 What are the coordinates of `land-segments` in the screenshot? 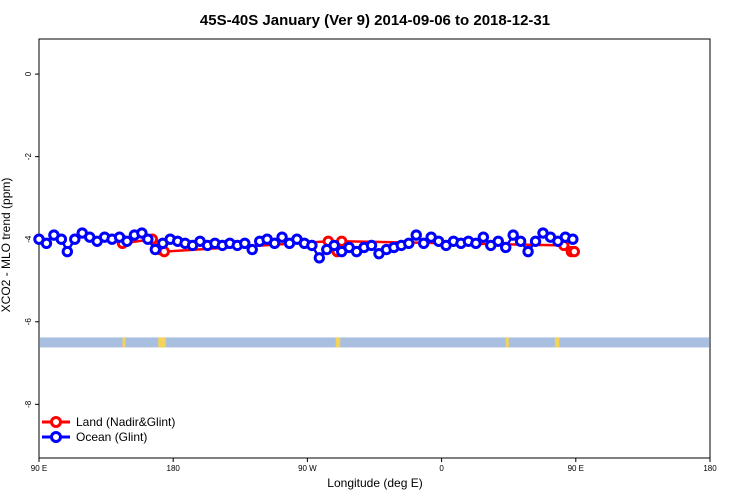 It's located at (341, 342).